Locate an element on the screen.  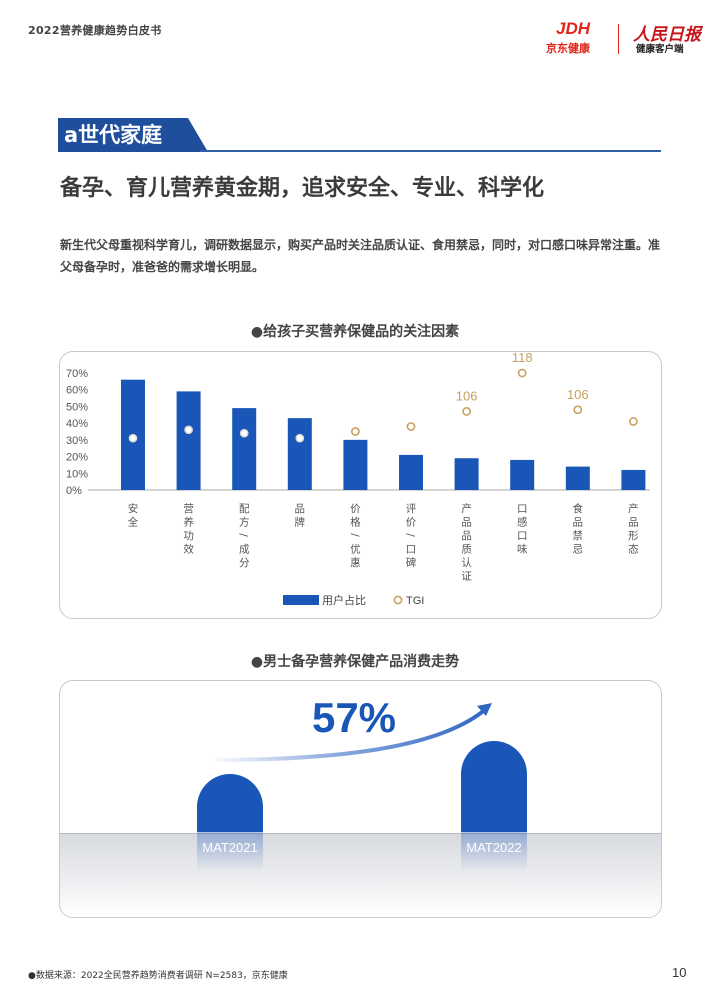
bar-配方/成分 is located at coordinates (244, 449).